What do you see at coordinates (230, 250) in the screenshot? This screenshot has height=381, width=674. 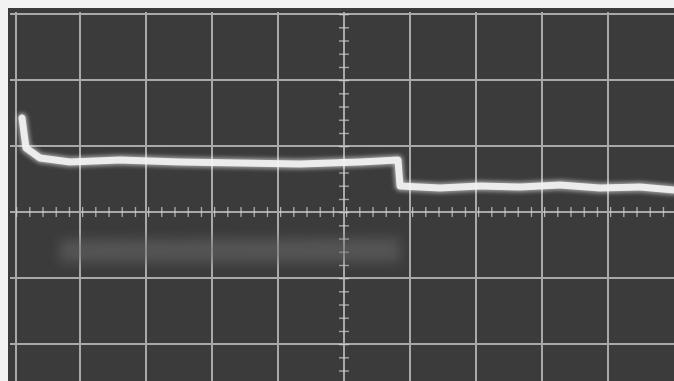 I see `faint-band` at bounding box center [230, 250].